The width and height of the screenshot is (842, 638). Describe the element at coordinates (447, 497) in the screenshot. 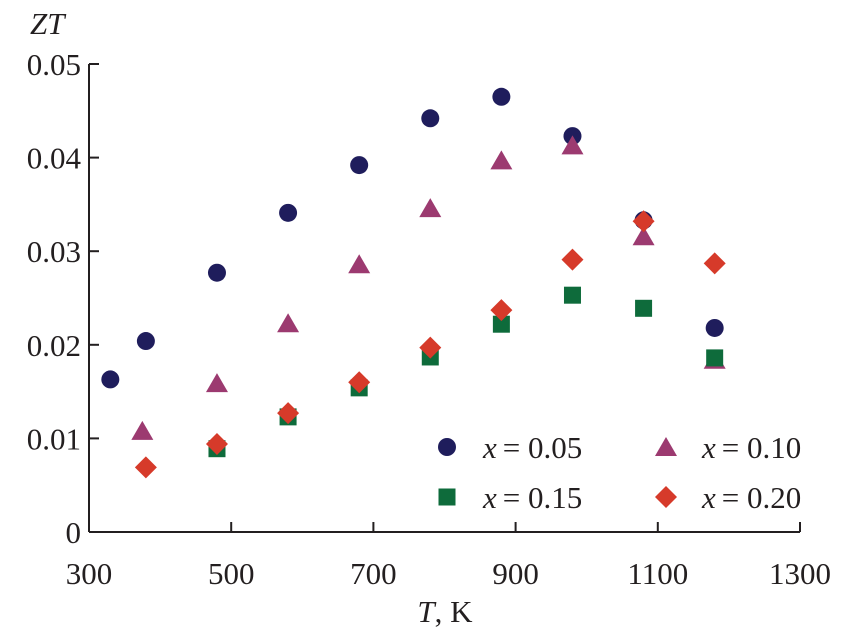

I see `legend-square-icon` at that location.